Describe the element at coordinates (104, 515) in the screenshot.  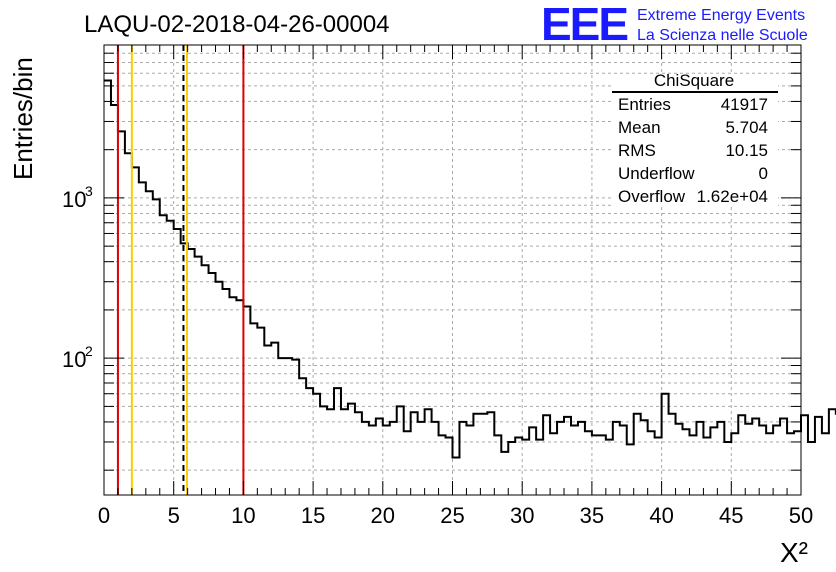
I see `x-tick-label: 0` at that location.